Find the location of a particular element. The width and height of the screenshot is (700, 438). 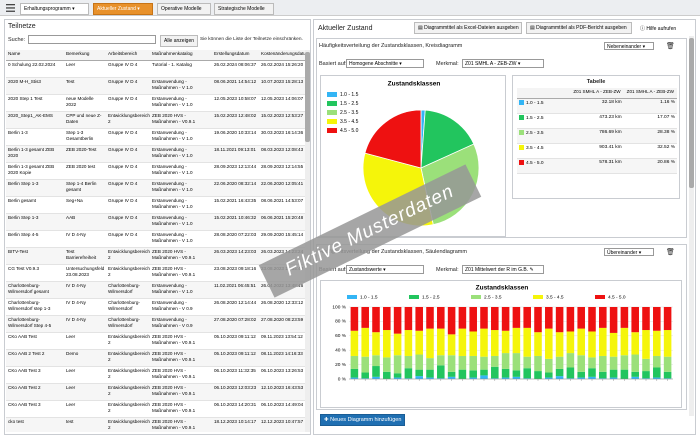

pie-slice is located at coordinates (447, 139).